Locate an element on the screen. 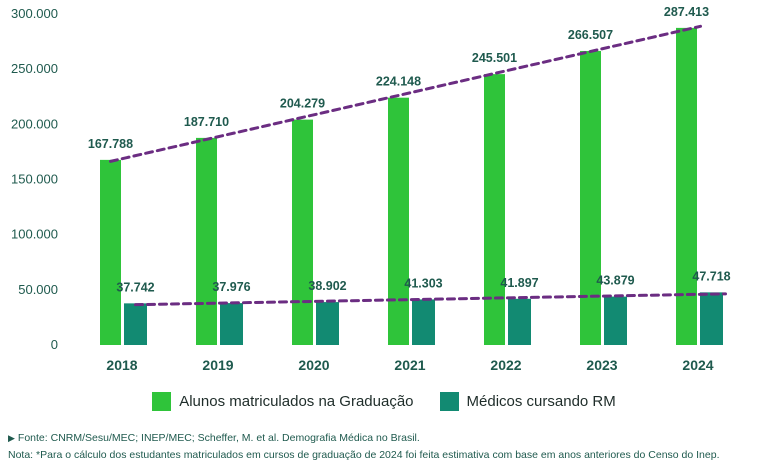  trend-line-rm is located at coordinates (430, 299).